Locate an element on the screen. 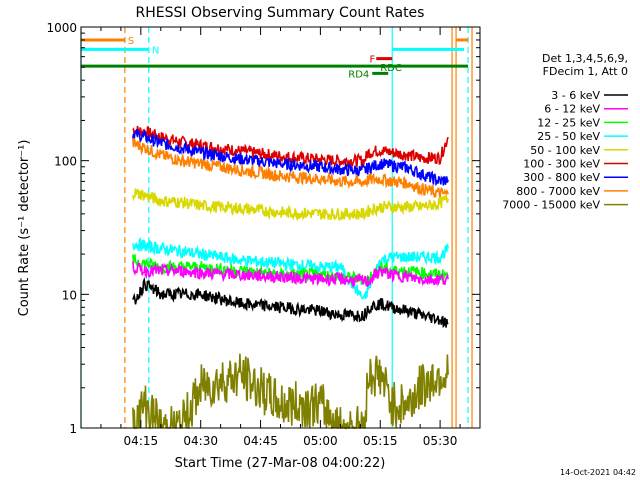 The image size is (640, 480). x-tick-label-0: 04:15 is located at coordinates (141, 441).